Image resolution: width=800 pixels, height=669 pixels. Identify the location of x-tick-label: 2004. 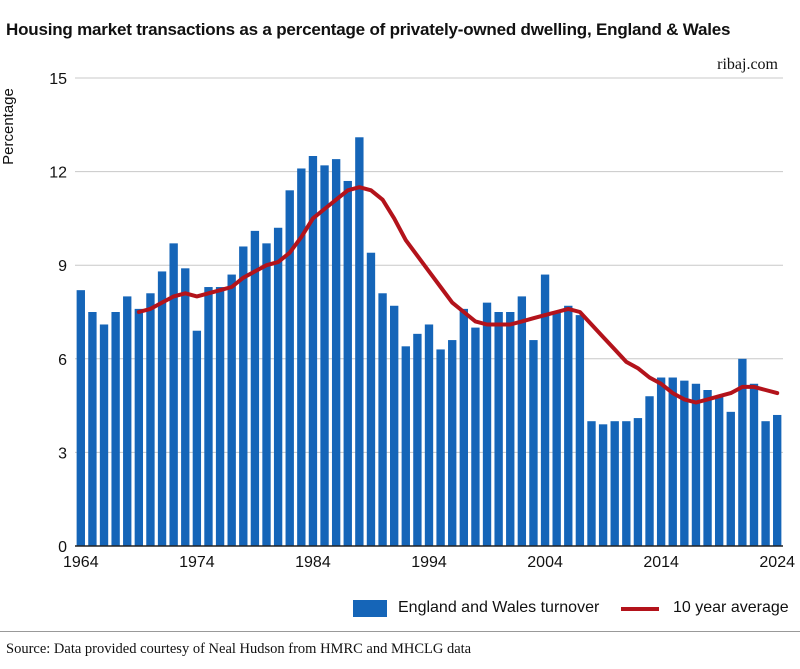
(545, 562).